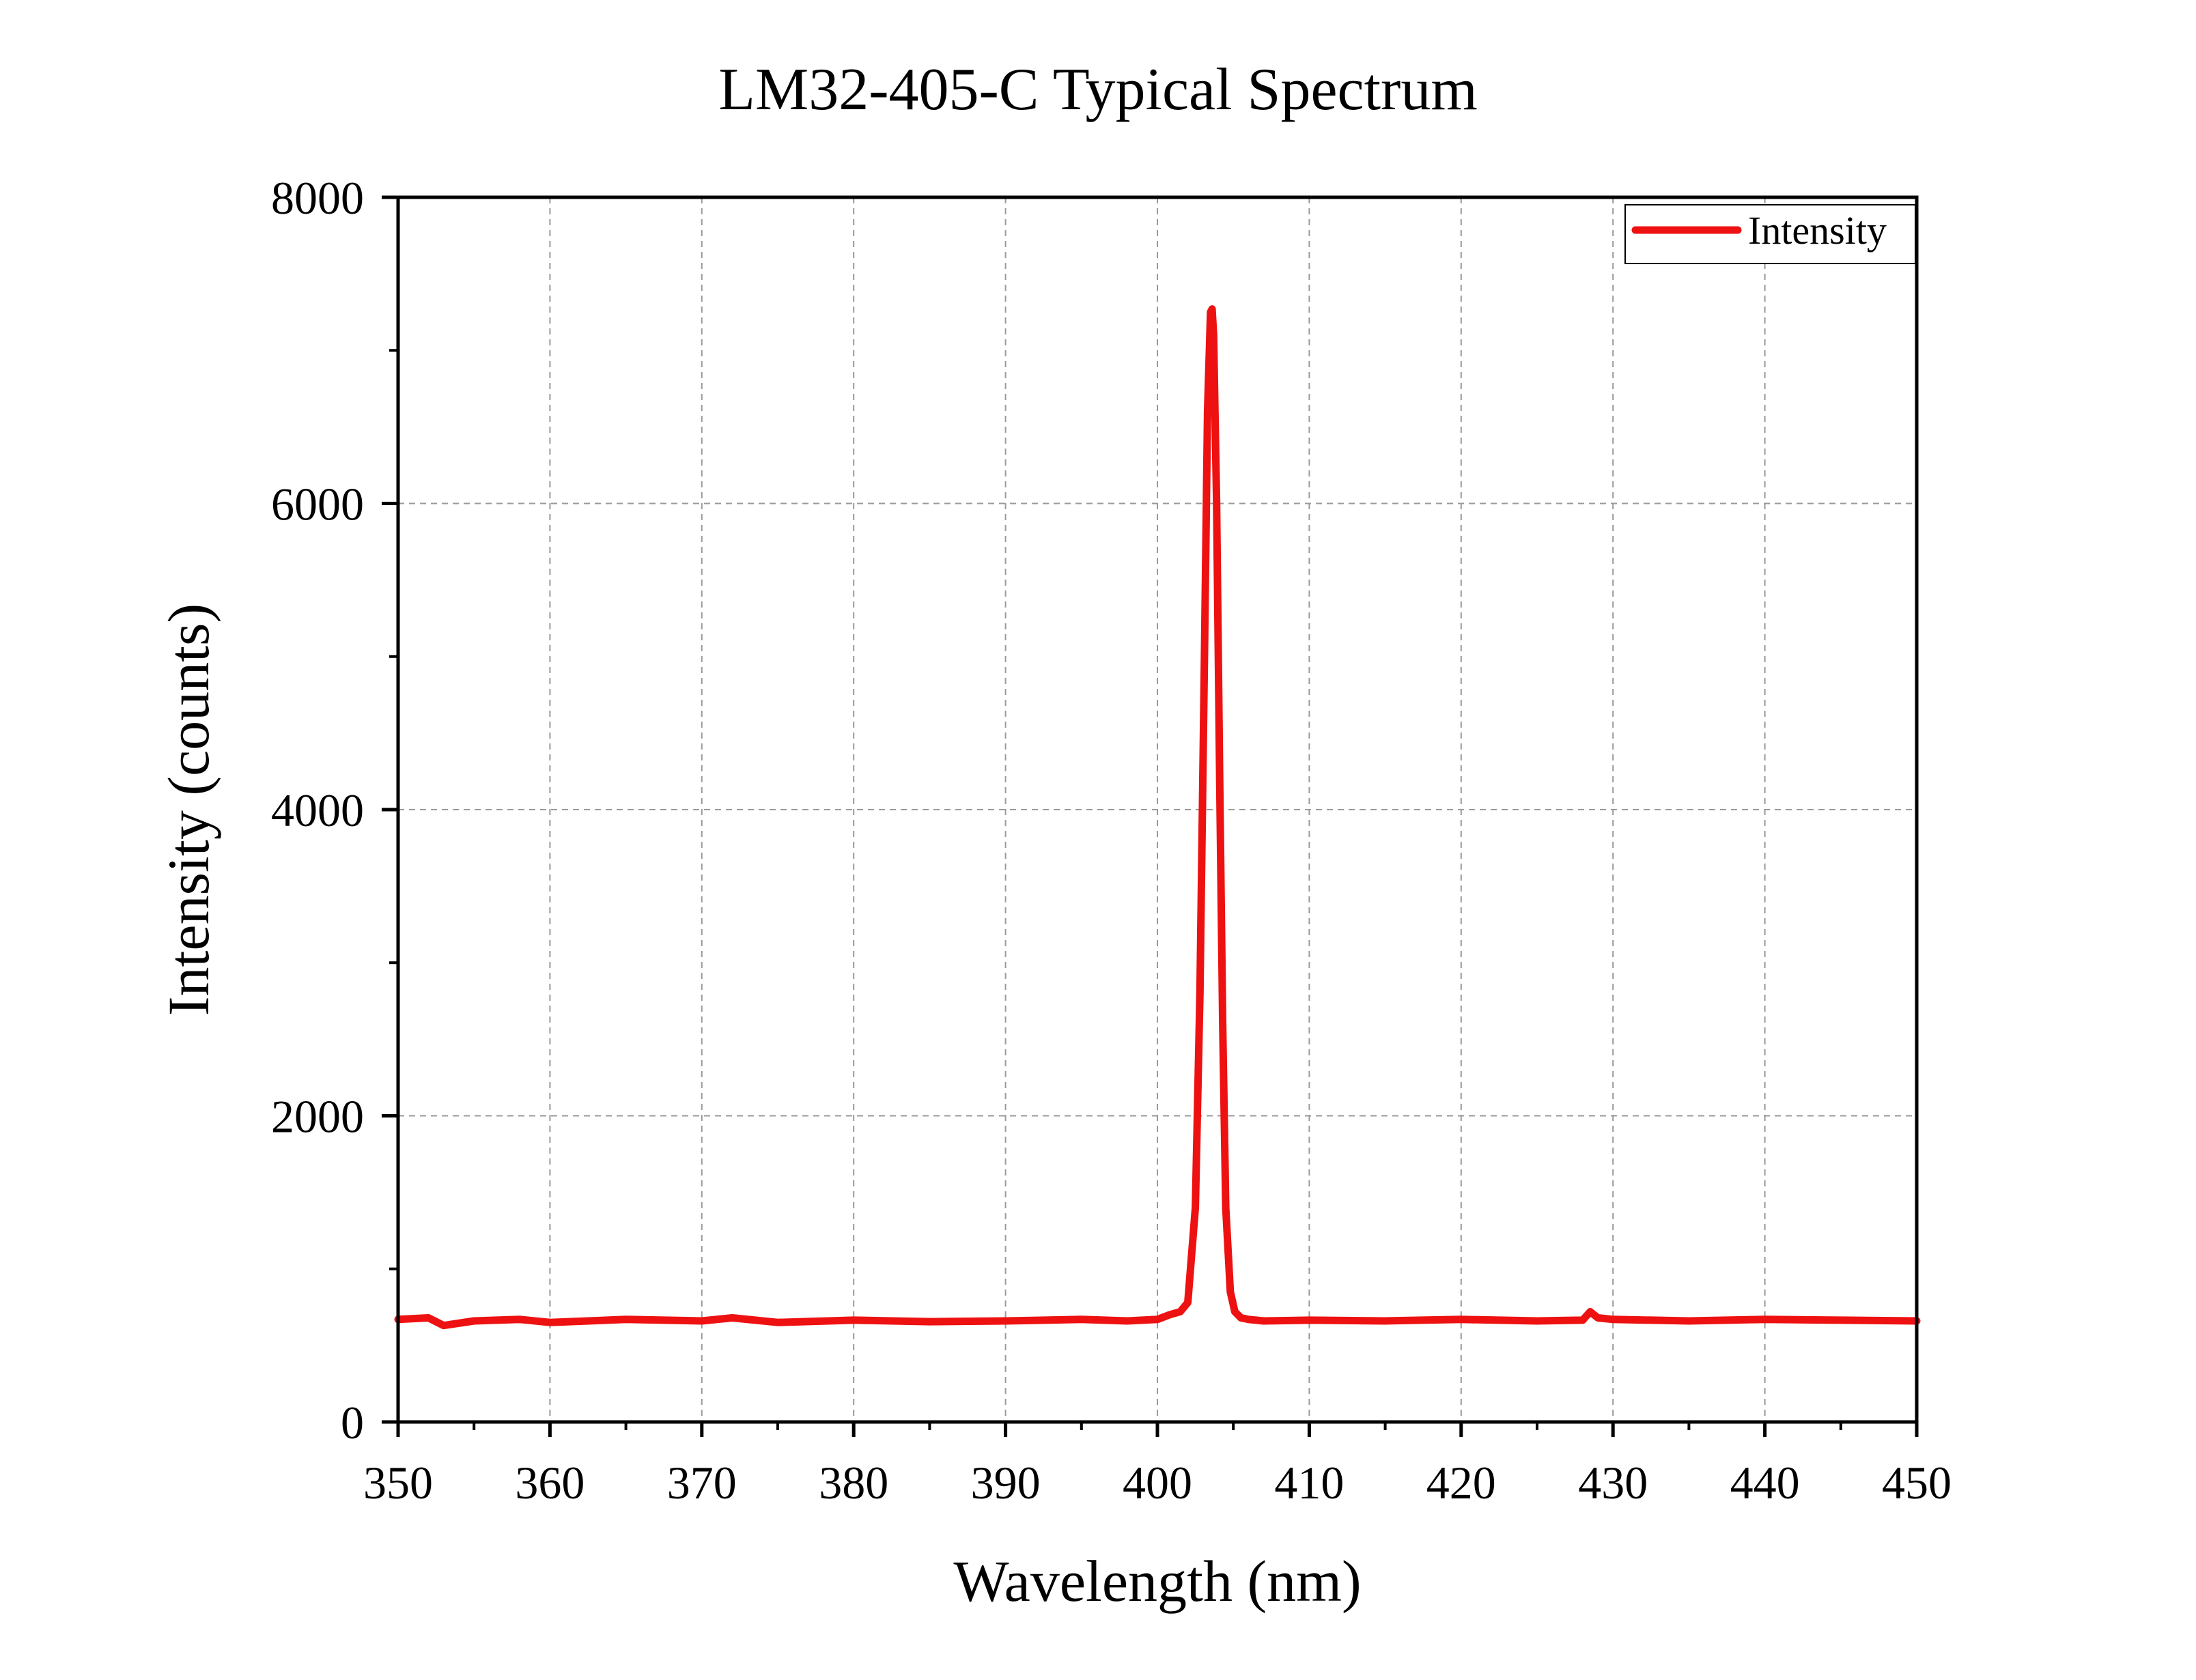 The image size is (2196, 1680). I want to click on y-tick-label: 4000, so click(318, 810).